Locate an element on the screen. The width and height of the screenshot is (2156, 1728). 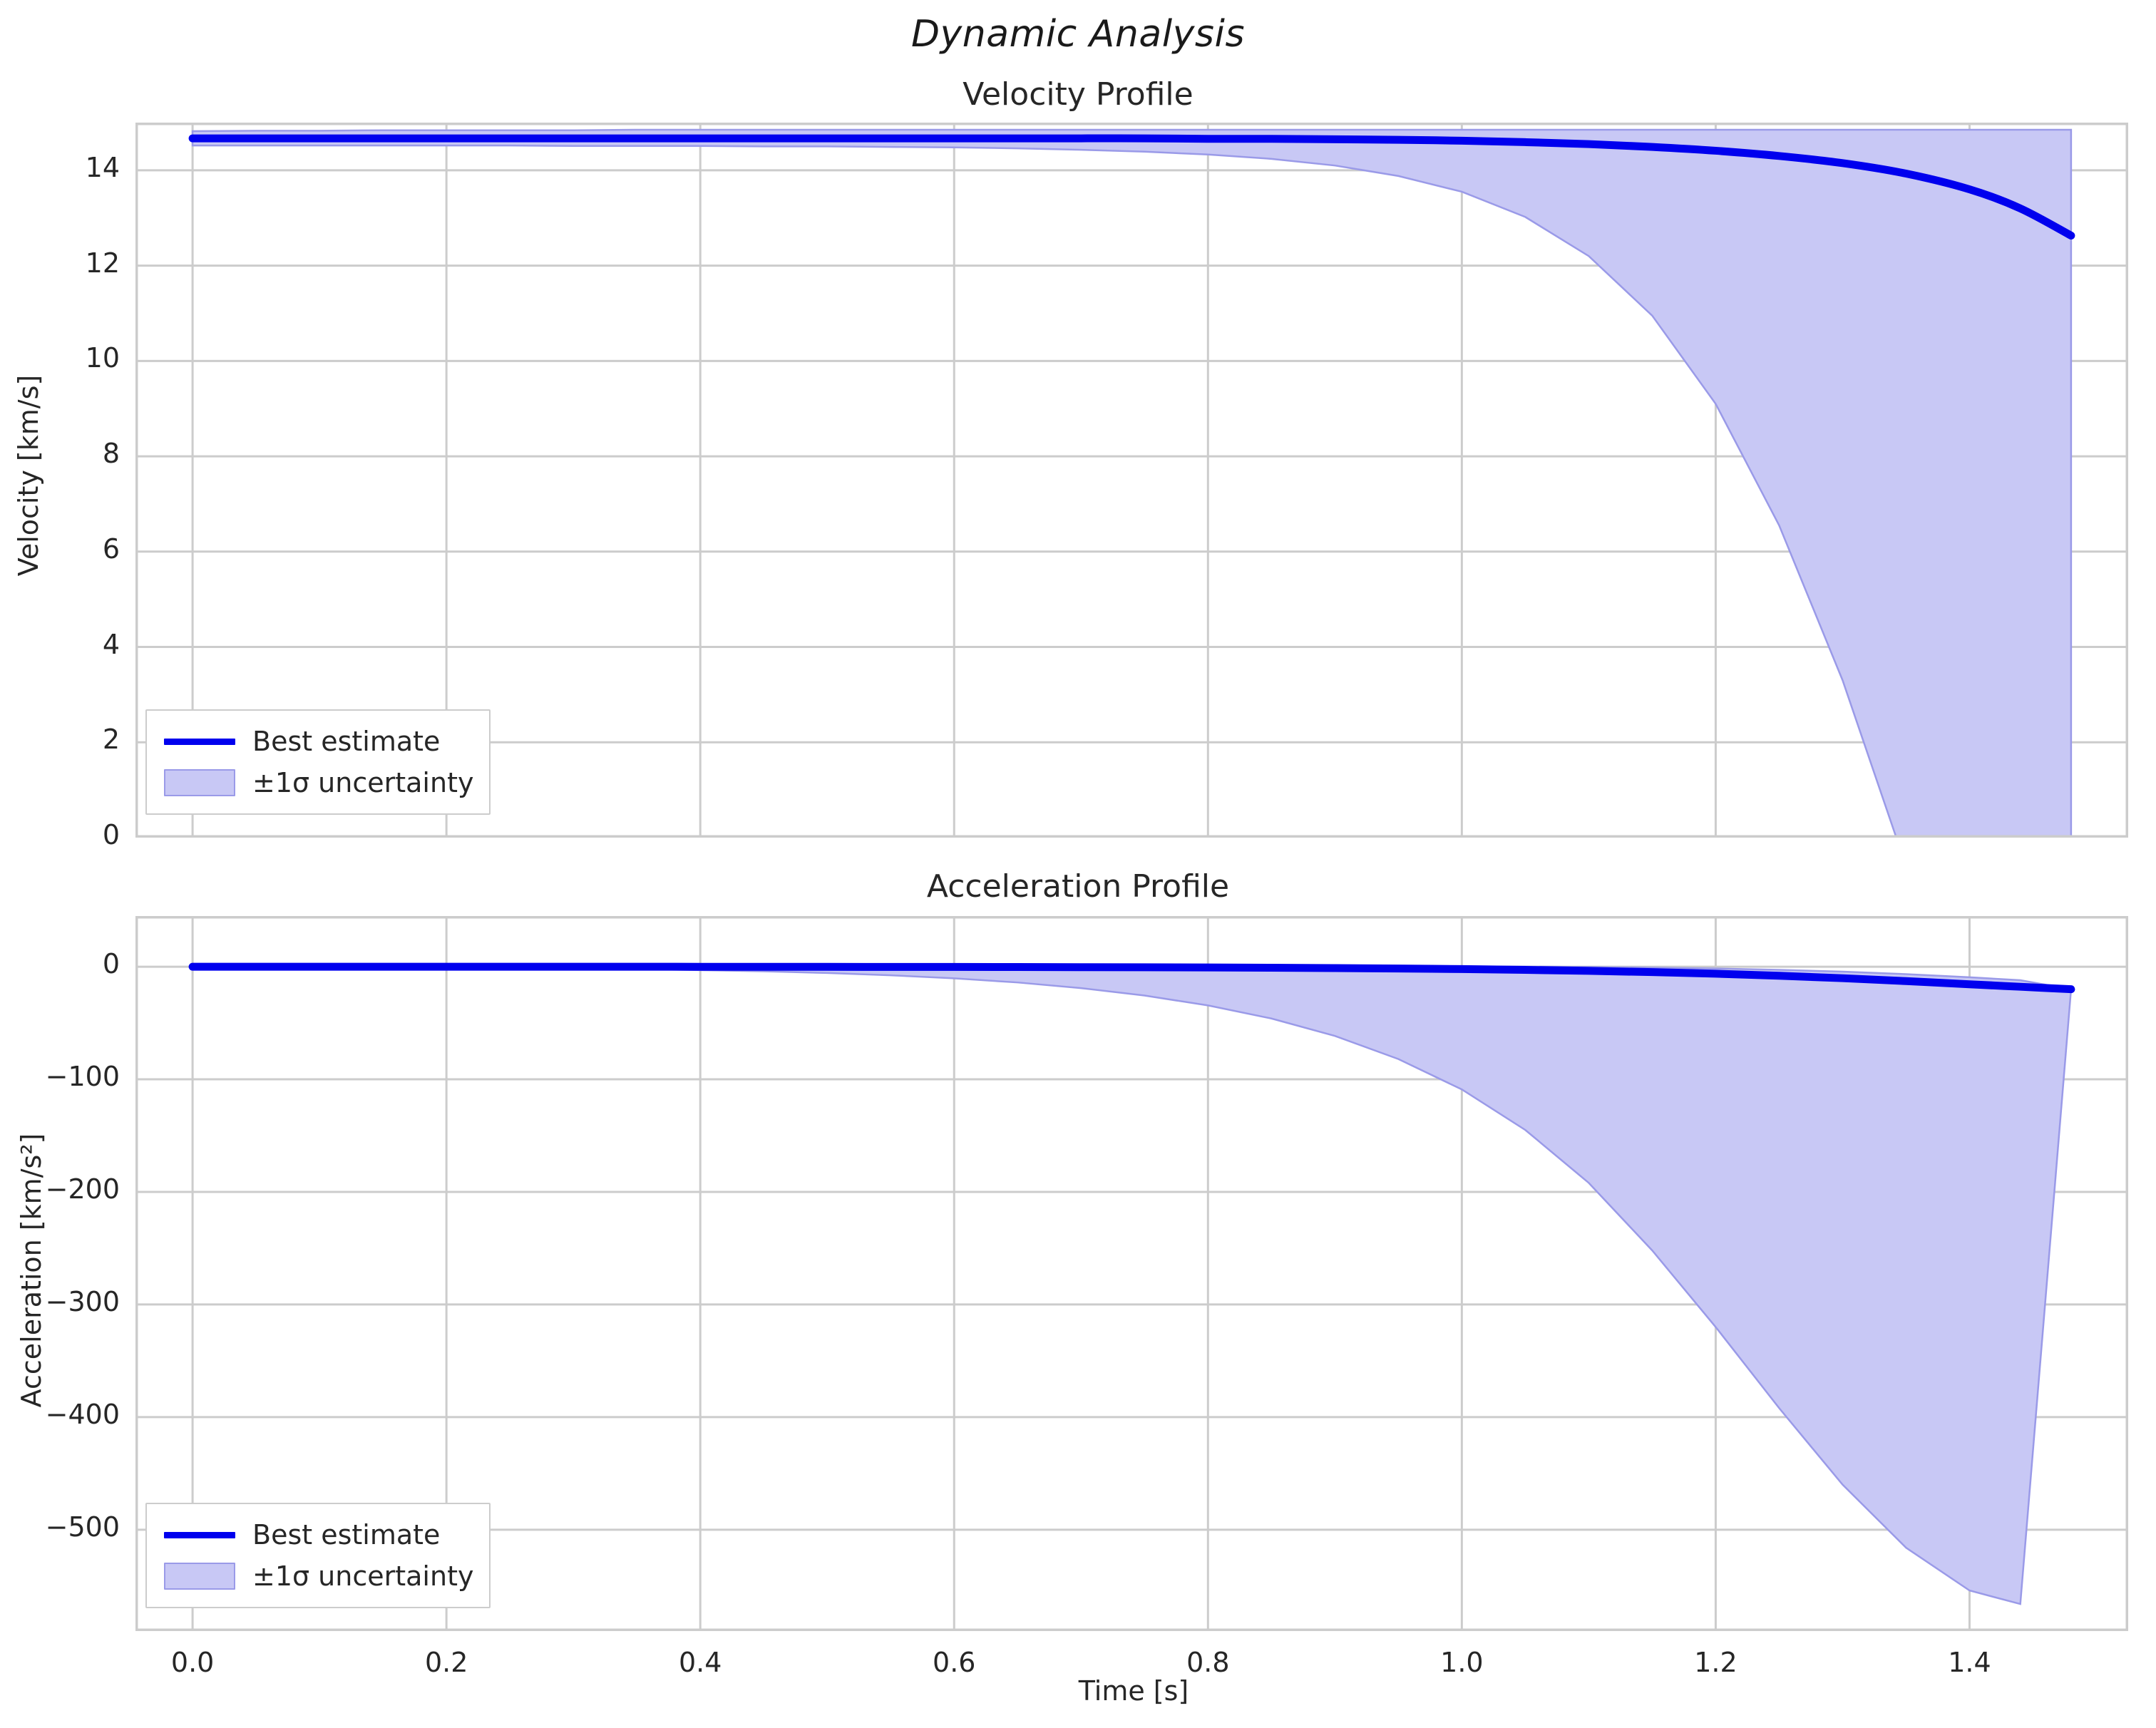
x-tick: 1.0 is located at coordinates (1462, 1662).